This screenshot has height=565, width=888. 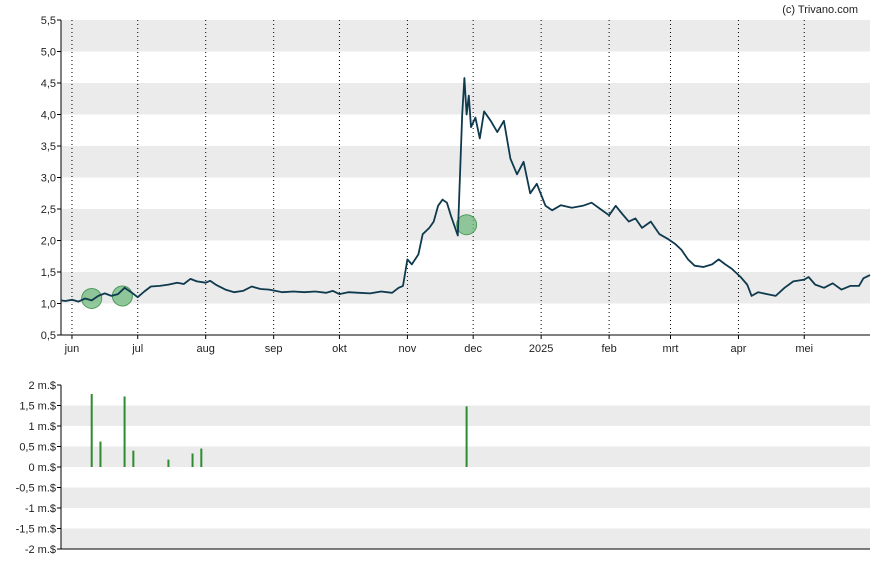 I want to click on x-tick-label: nov, so click(x=408, y=349).